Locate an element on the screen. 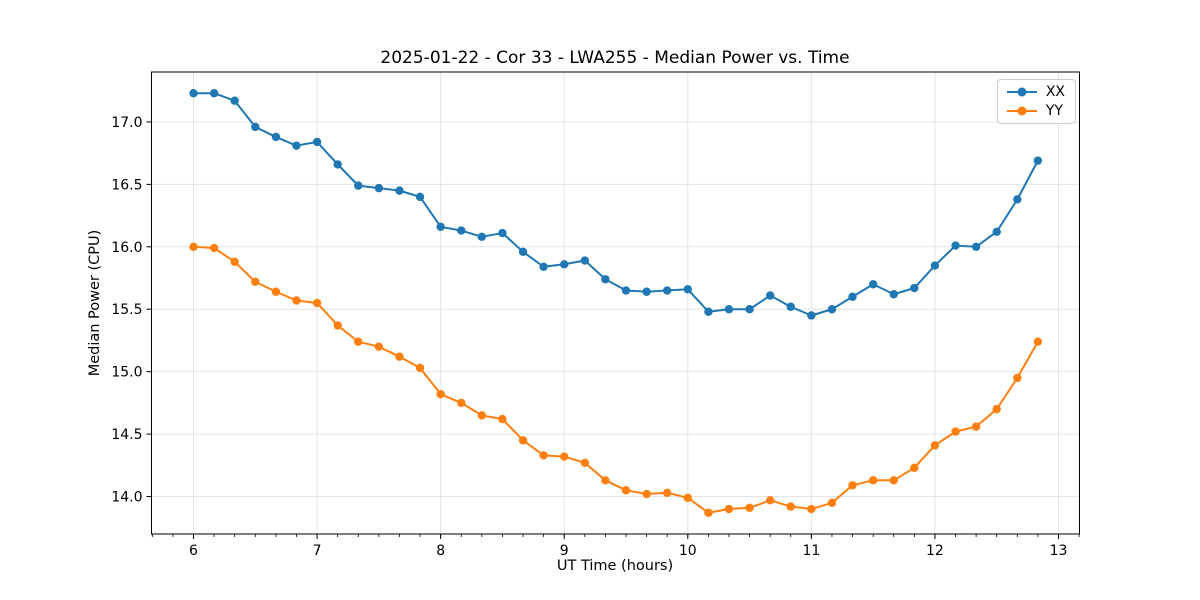 This screenshot has width=1200, height=600. x-tick-label: 11 is located at coordinates (811, 551).